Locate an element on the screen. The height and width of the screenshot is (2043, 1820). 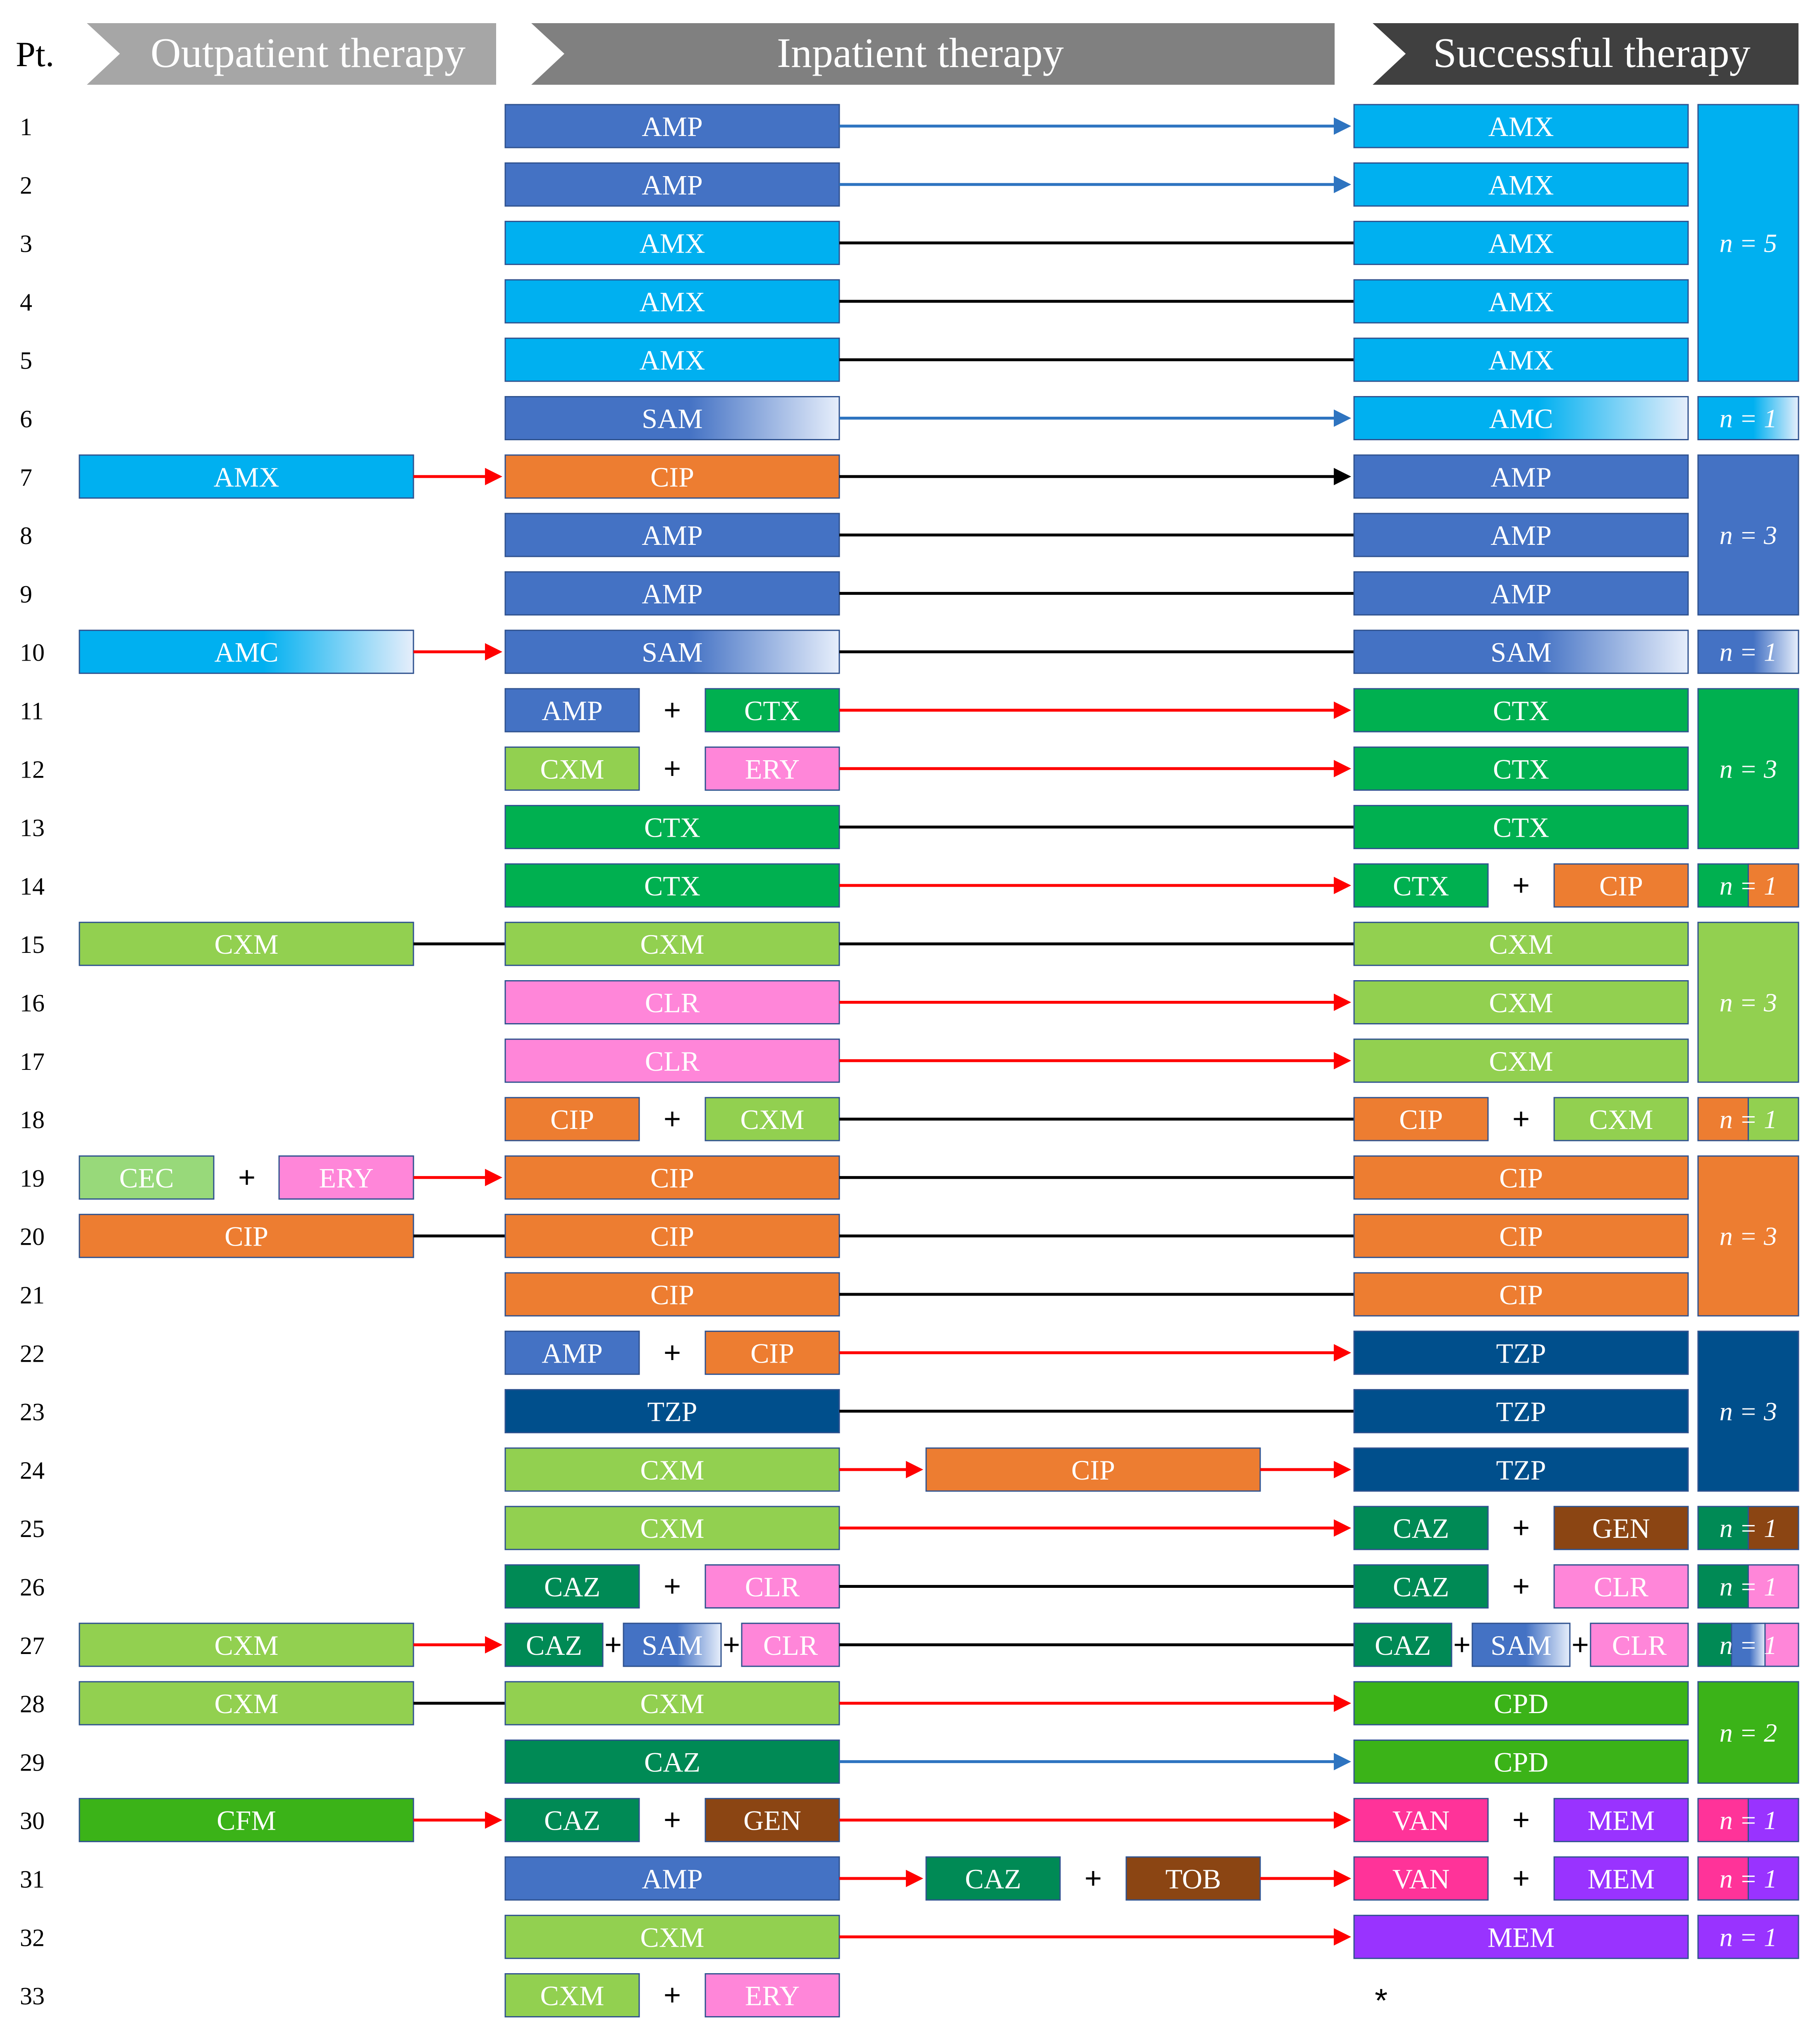
inpatient-step2-box-tob-fill is located at coordinates (1193, 1878).